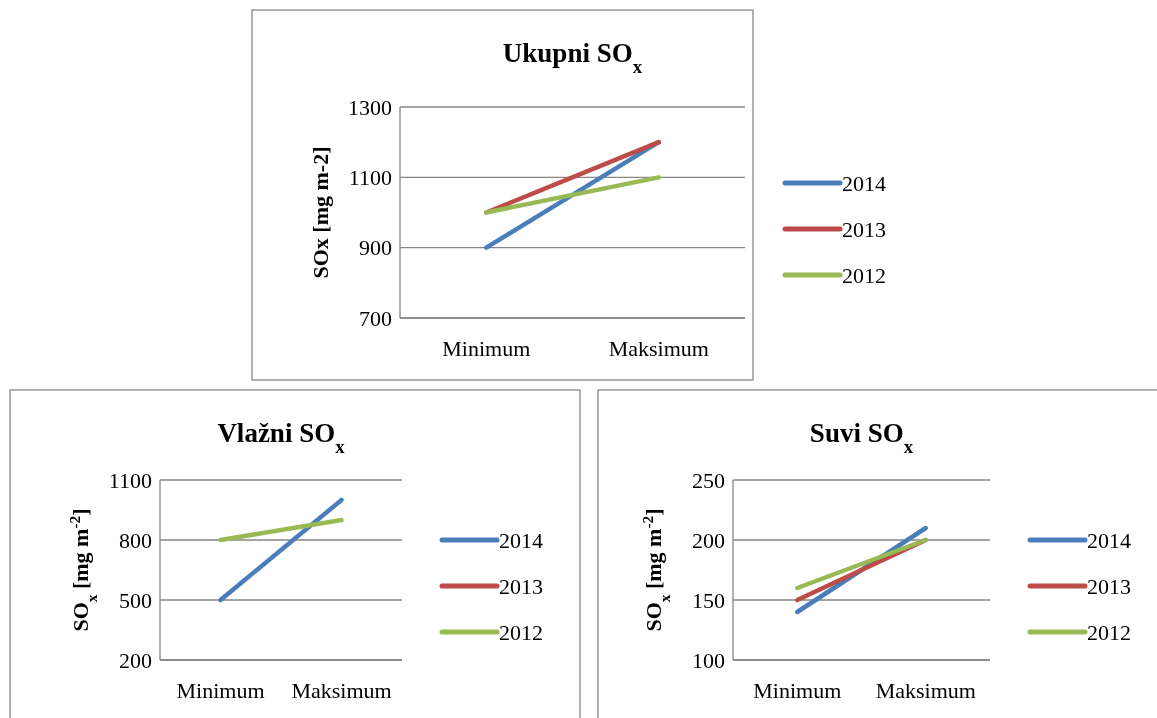  I want to click on y-tick-label: 150, so click(708, 600).